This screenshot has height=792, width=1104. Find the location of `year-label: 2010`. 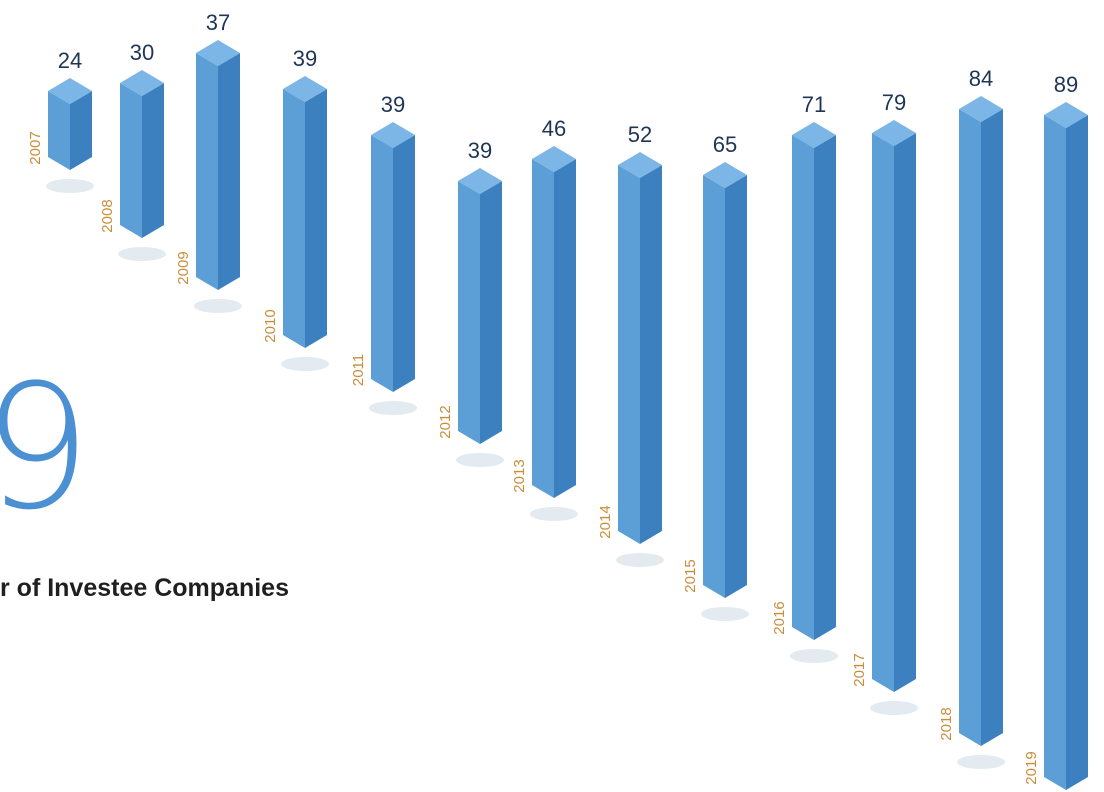

year-label: 2010 is located at coordinates (270, 325).